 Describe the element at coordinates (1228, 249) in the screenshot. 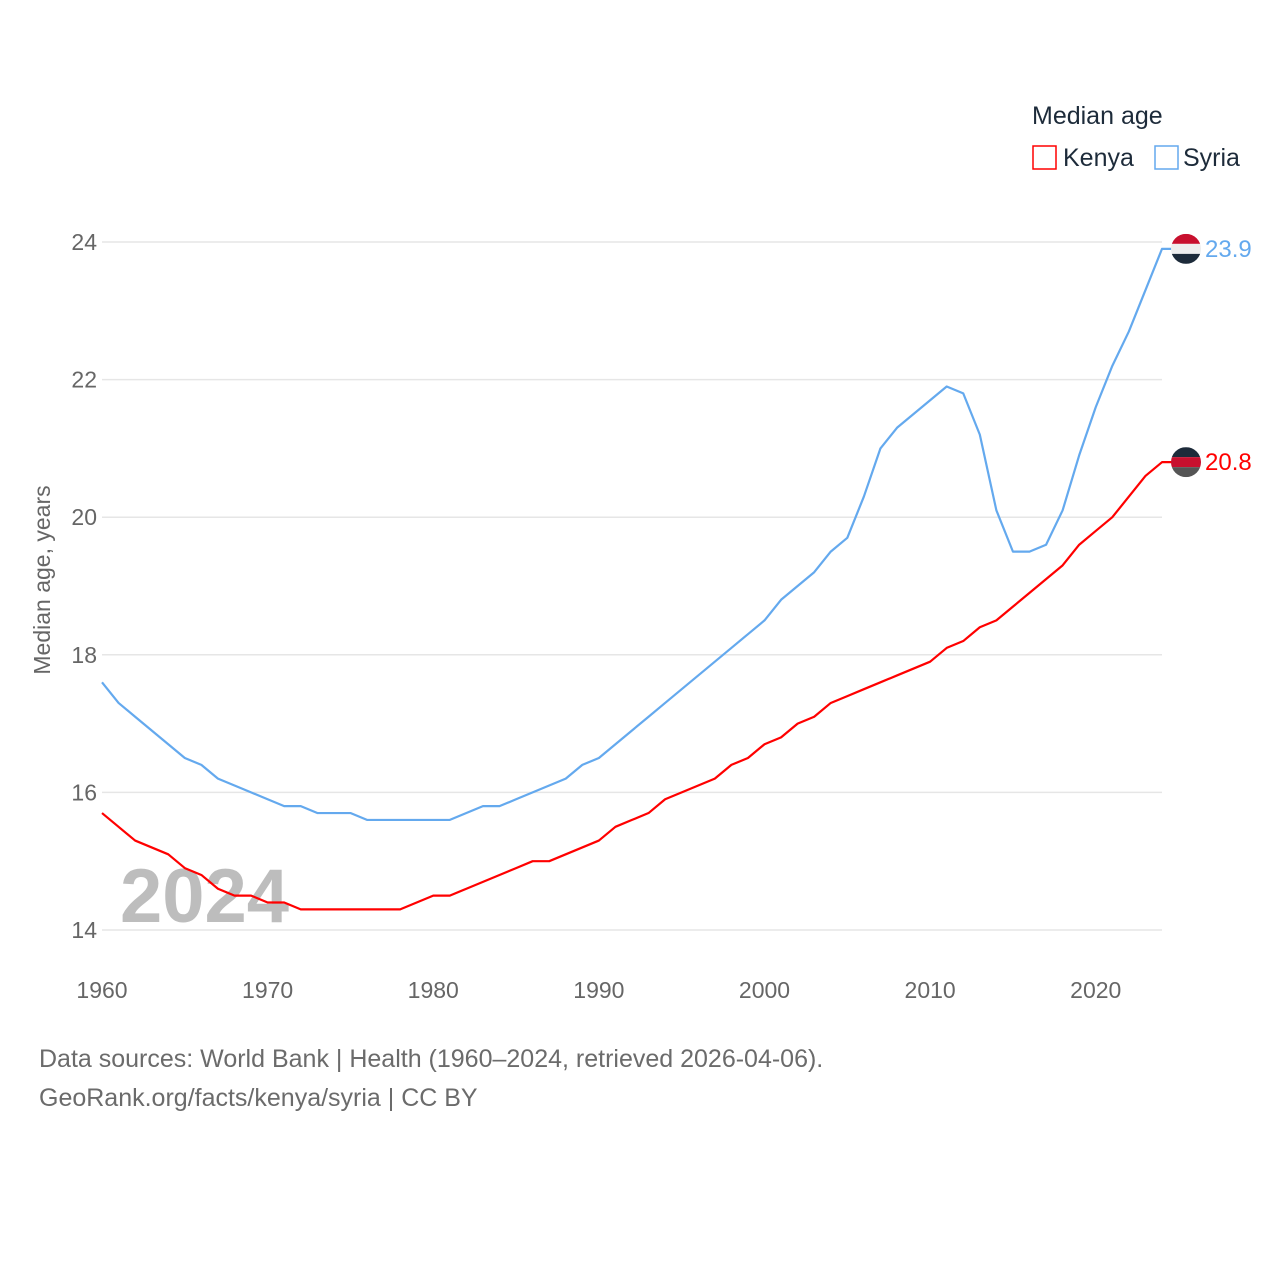

I see `end-value-label-syria: 23.9` at that location.